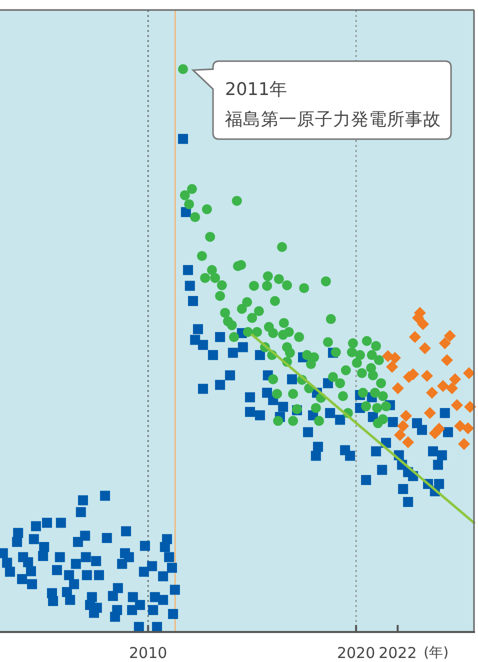 This screenshot has height=662, width=478. I want to click on x-tick-label: 2010, so click(148, 653).